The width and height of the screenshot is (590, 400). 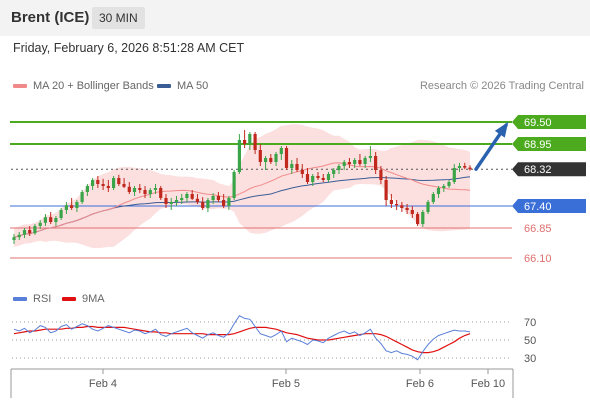 I want to click on rsi-tick-label: 70, so click(x=530, y=323).